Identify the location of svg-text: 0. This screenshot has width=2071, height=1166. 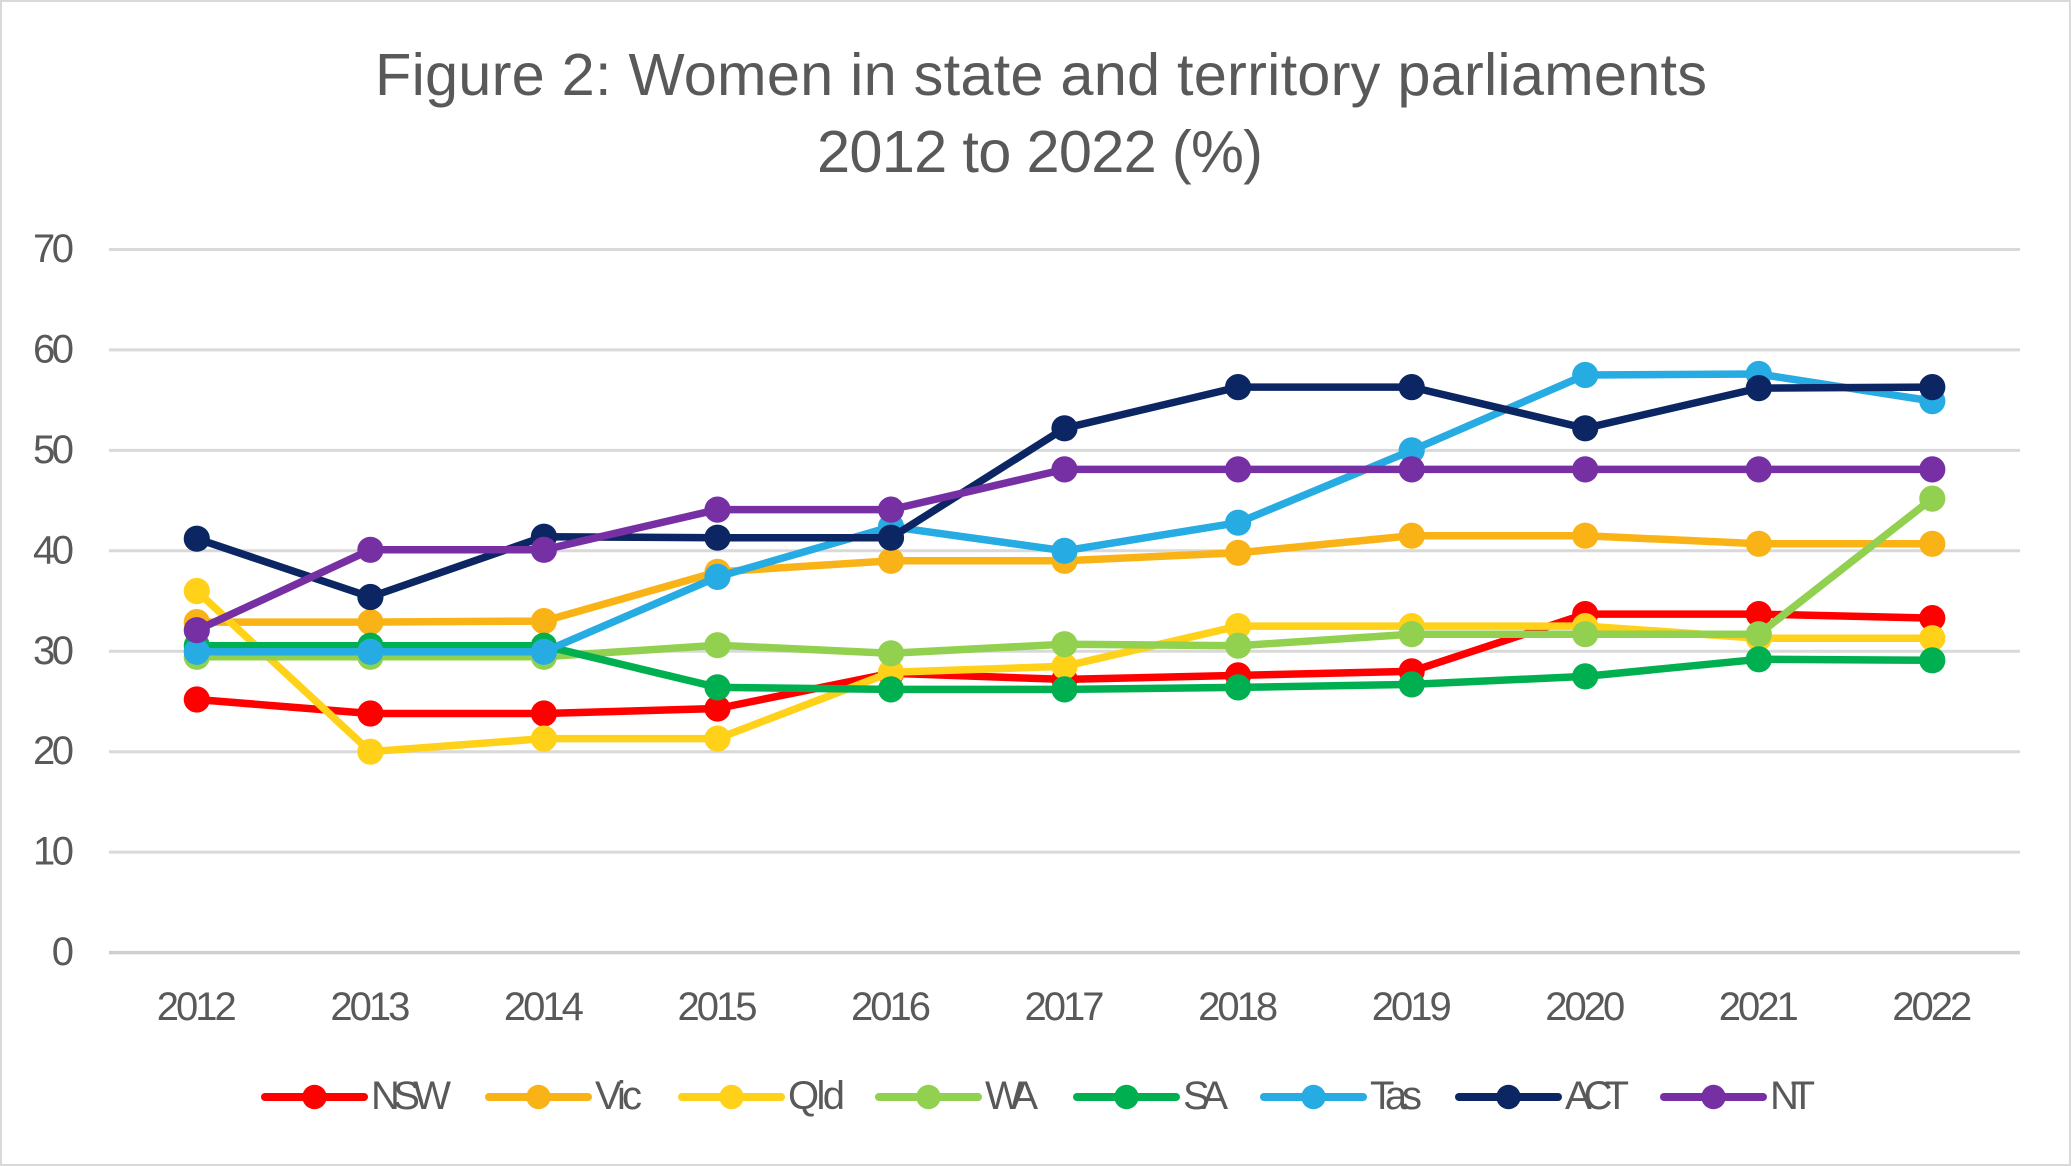
(63, 952).